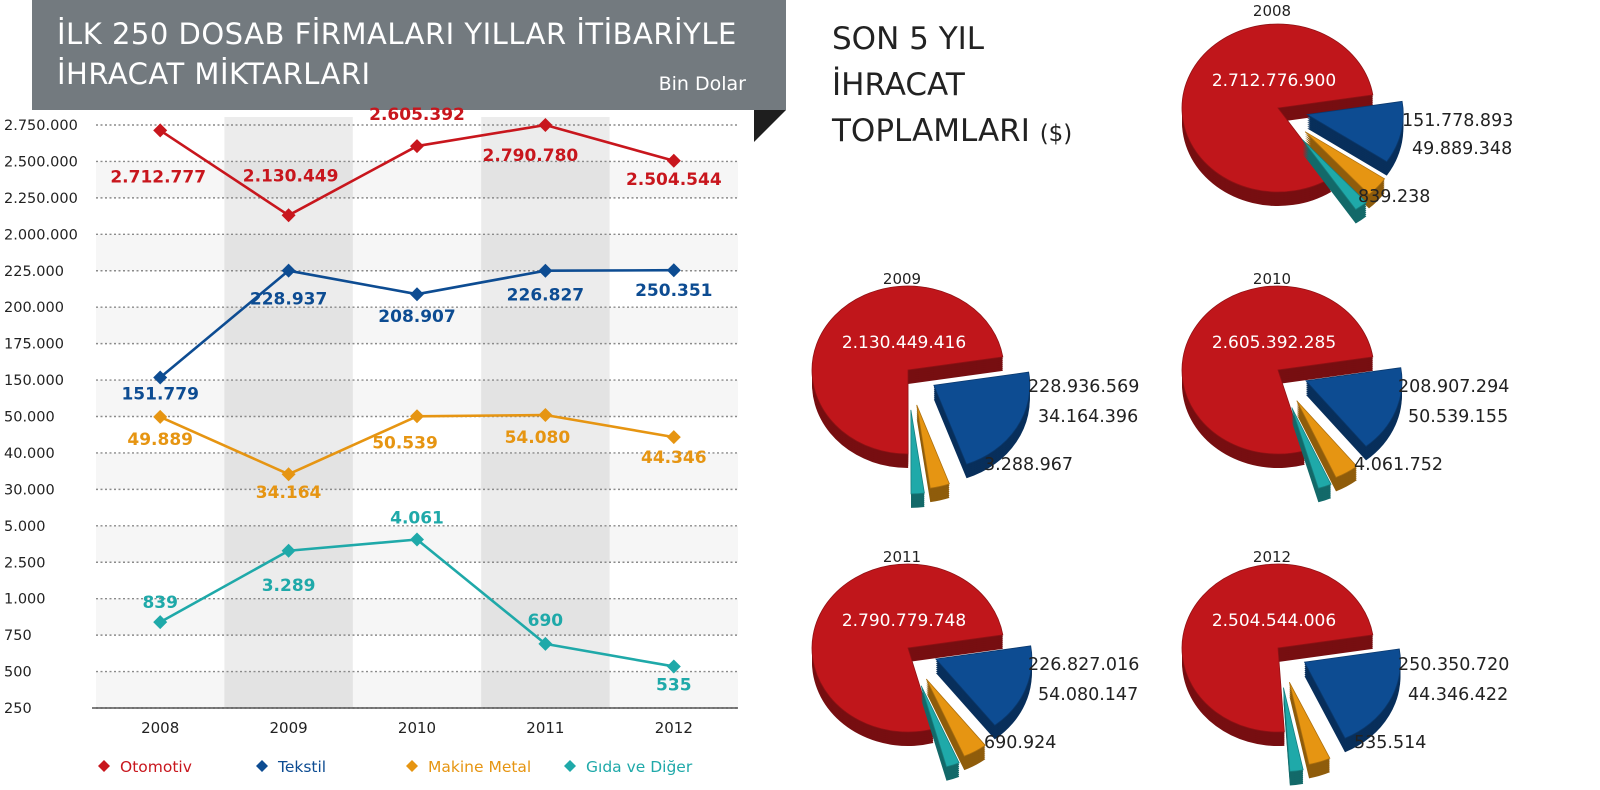 The width and height of the screenshot is (1600, 790). I want to click on y-tick-label: 5.000, so click(25, 527).